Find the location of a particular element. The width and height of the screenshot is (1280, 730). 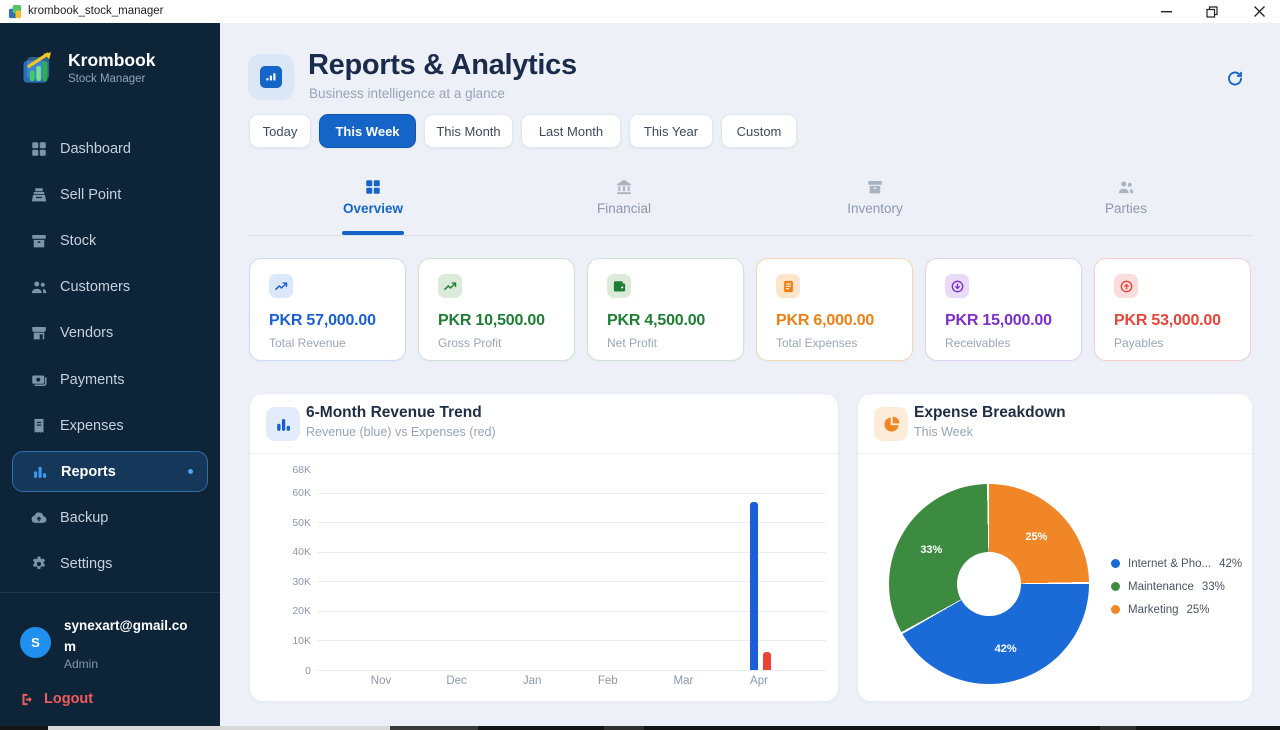

kpi-card-gross-profit: PKR 10,500.00 Gross Profit is located at coordinates (496, 309).